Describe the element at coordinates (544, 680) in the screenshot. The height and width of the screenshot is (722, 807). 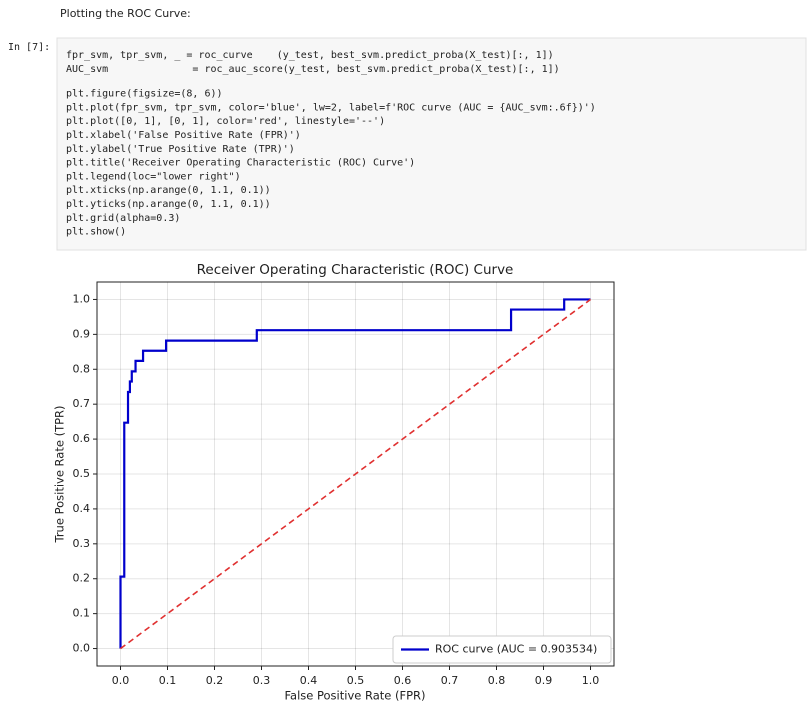
I see `x-tick-label: 0.9` at that location.